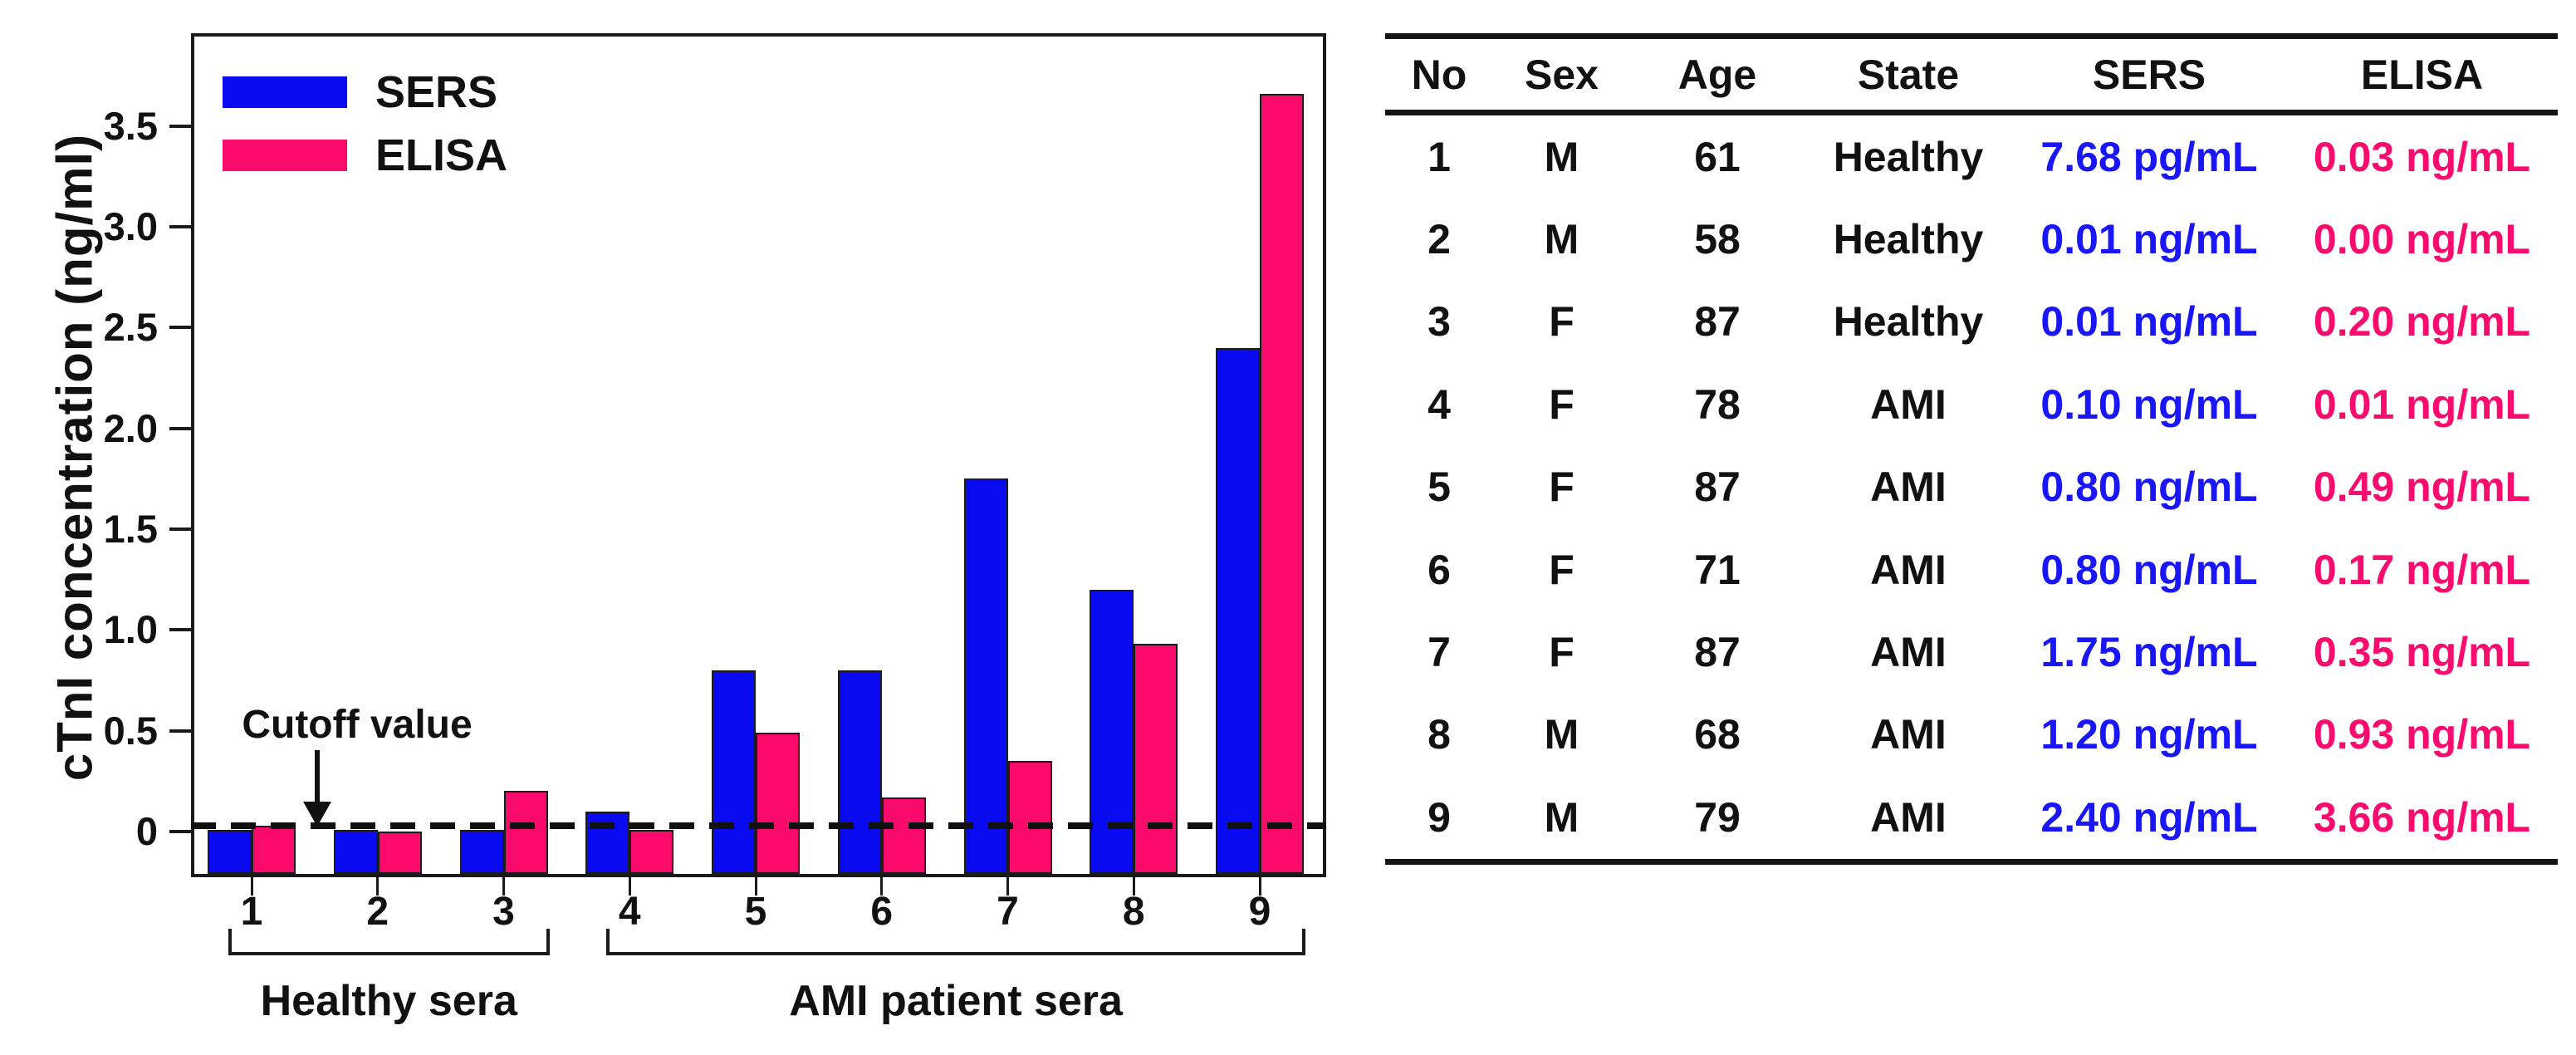 Image resolution: width=2576 pixels, height=1055 pixels. I want to click on cell-sers-9: 2.40 ng/mL, so click(2149, 817).